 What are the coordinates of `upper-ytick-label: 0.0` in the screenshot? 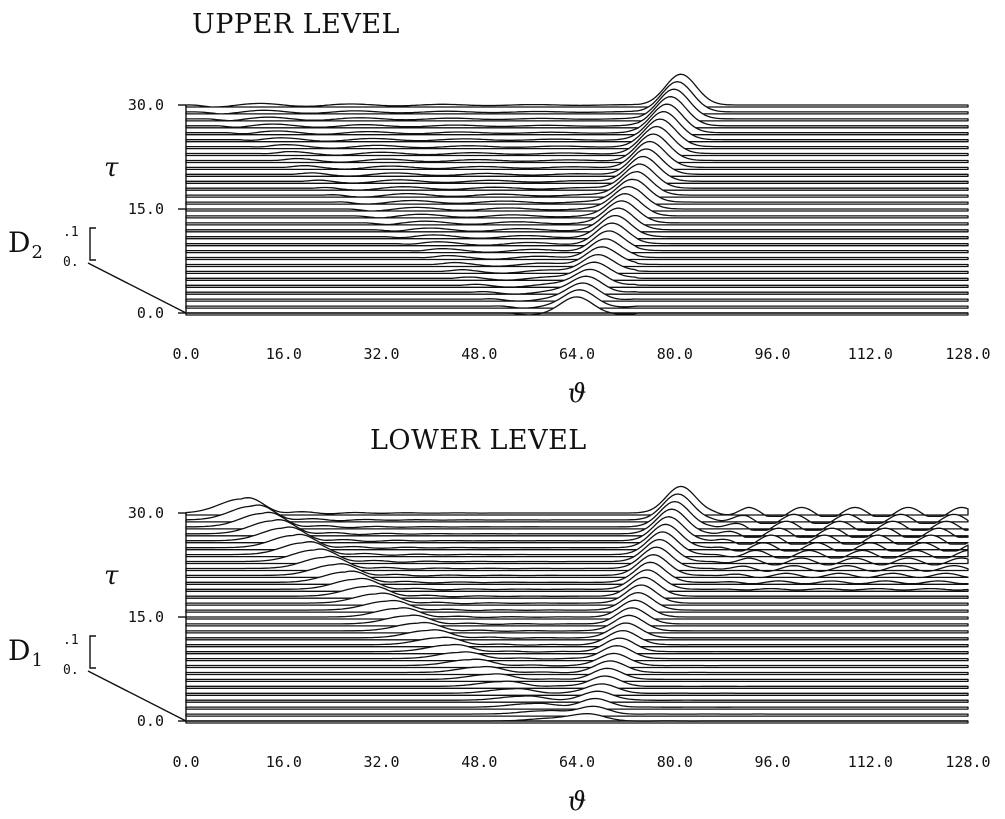 It's located at (150, 313).